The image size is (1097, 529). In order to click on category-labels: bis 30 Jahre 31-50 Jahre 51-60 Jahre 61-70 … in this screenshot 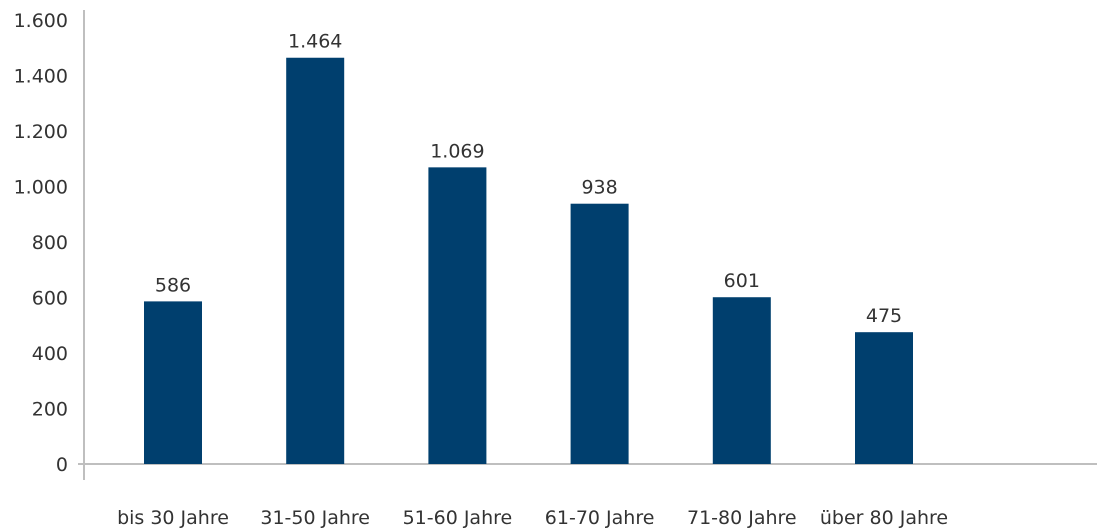, I will do `click(532, 518)`.